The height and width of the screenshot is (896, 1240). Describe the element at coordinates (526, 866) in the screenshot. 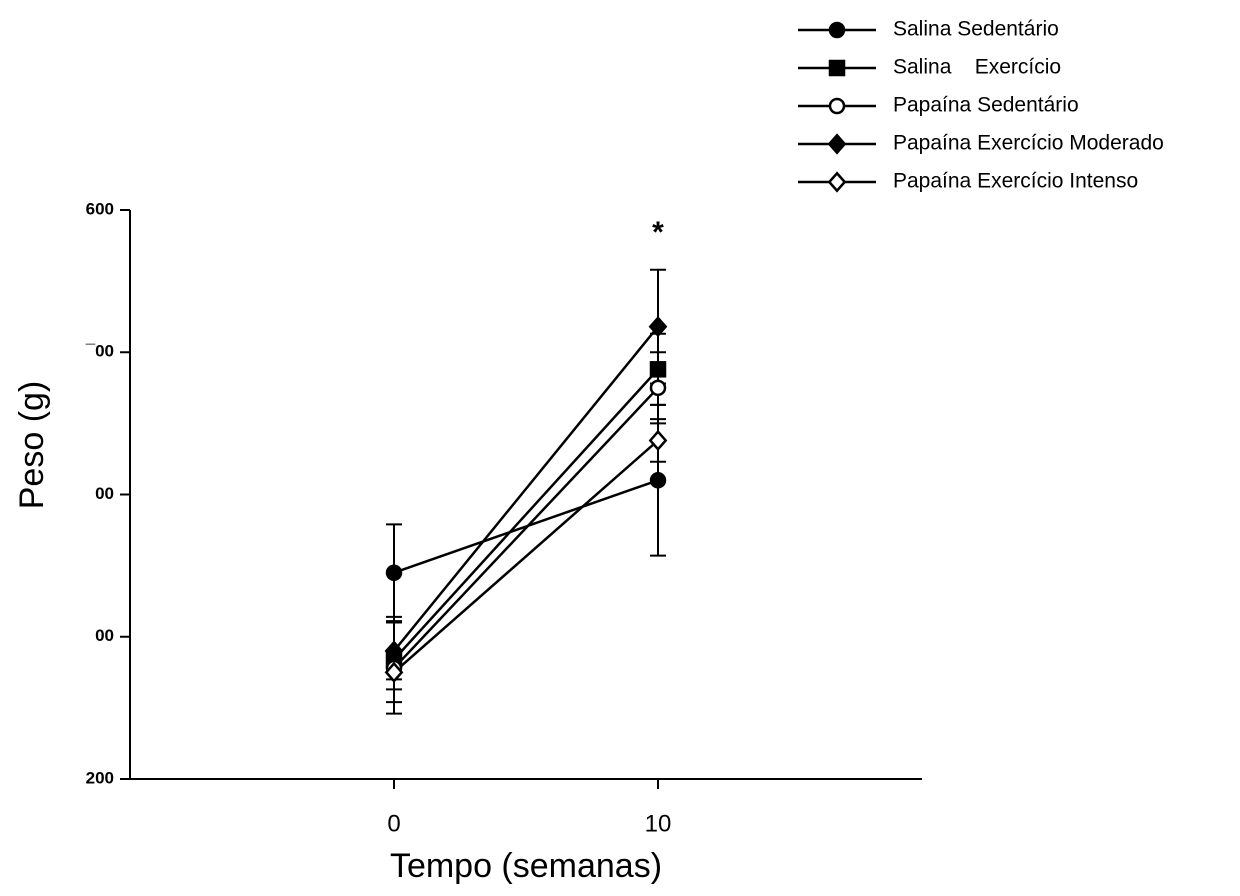

I see `x-axis-label: Tempo (semanas)` at that location.